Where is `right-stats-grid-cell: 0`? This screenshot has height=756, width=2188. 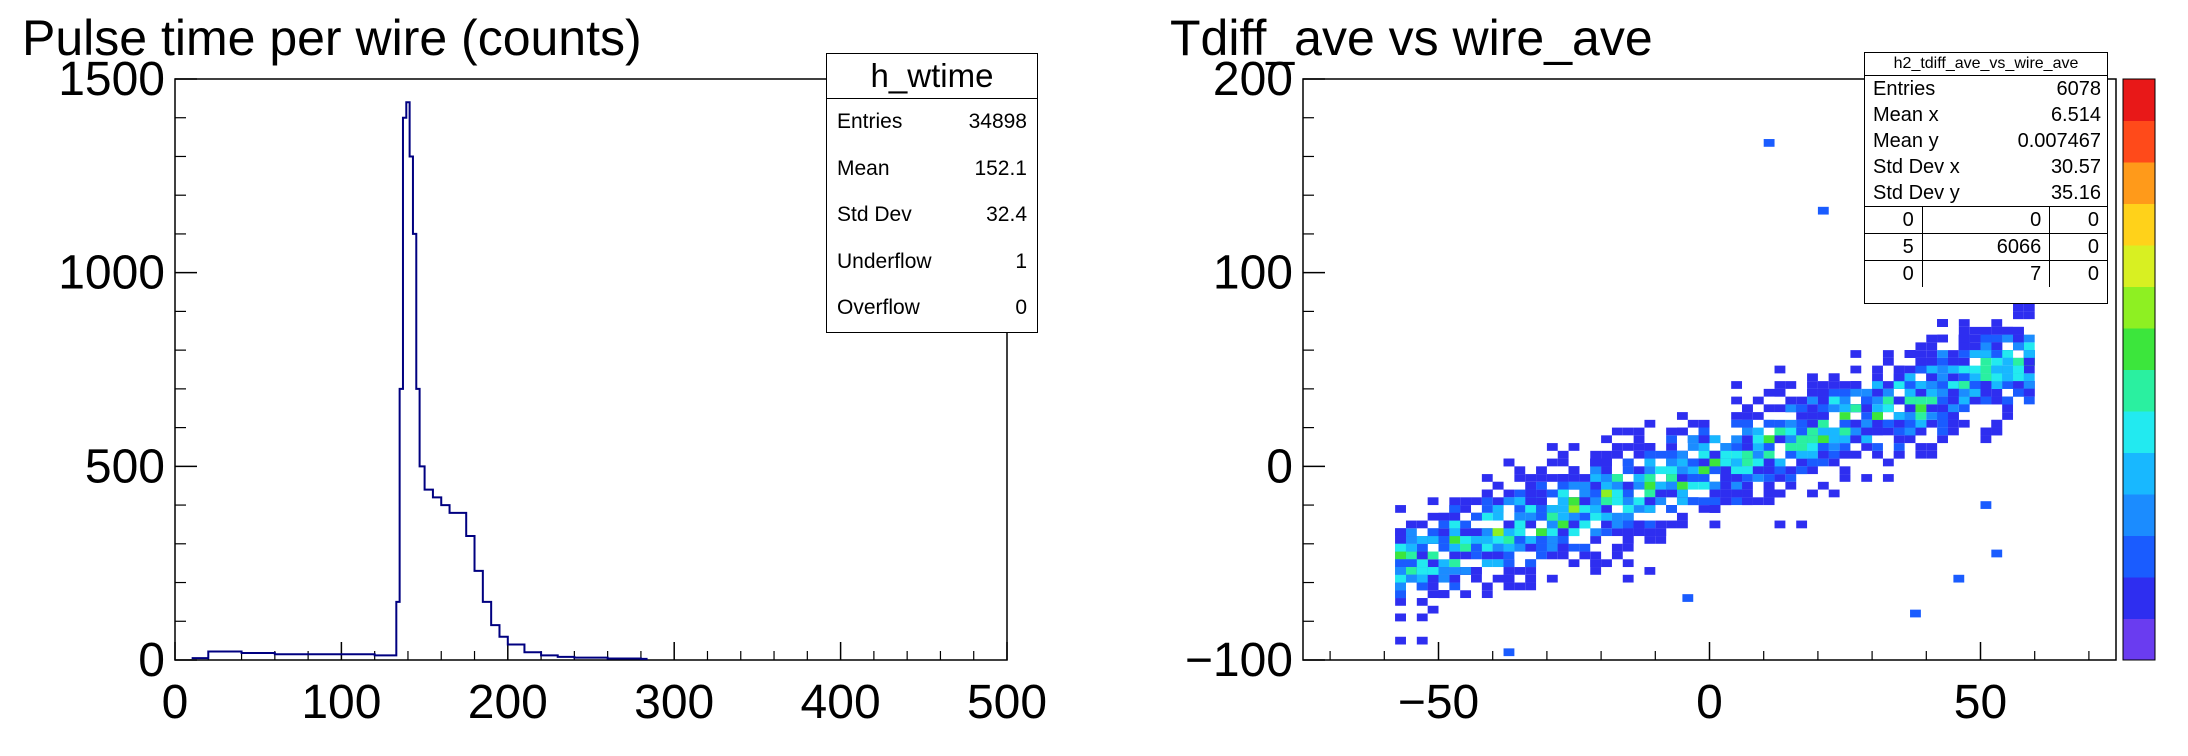
right-stats-grid-cell: 0 is located at coordinates (2078, 220).